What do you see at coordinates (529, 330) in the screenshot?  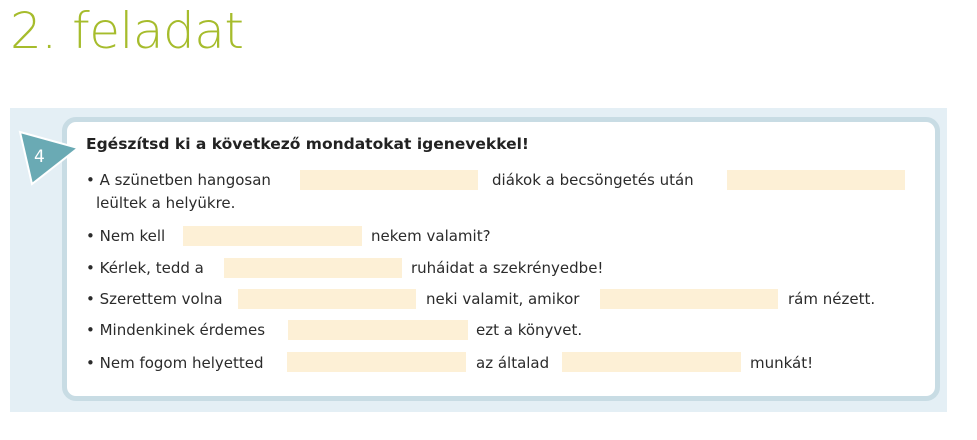 I see `sentence-text: ezt a könyvet.` at bounding box center [529, 330].